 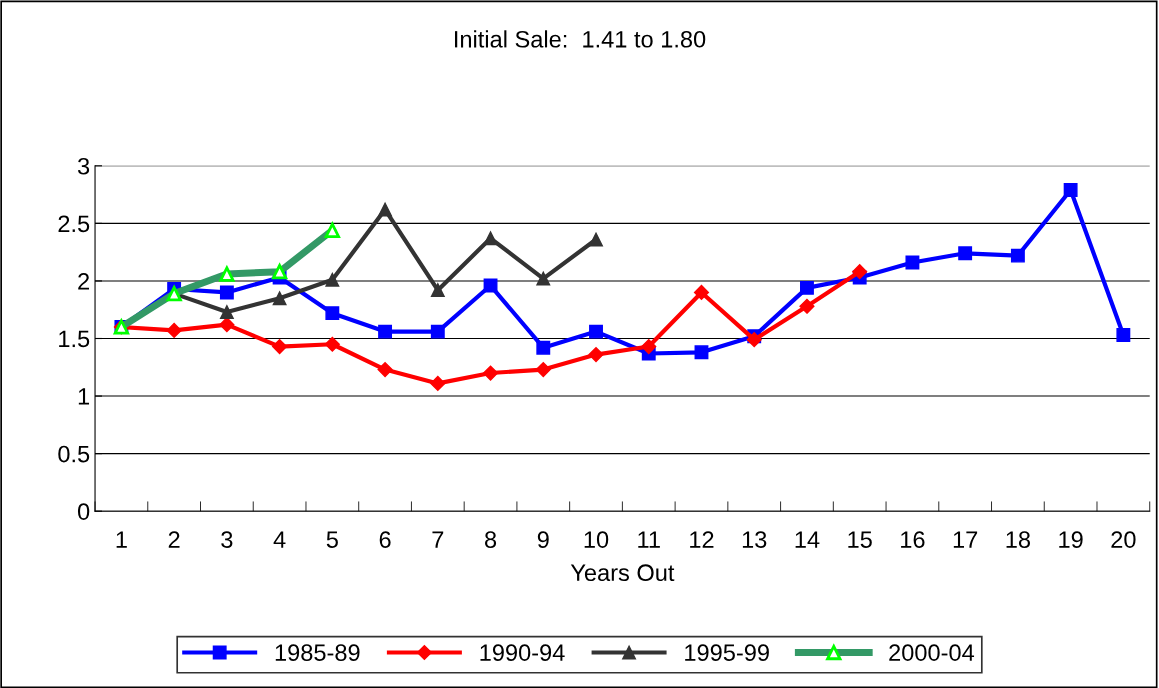 I want to click on x-tick-label: 16, so click(x=913, y=539).